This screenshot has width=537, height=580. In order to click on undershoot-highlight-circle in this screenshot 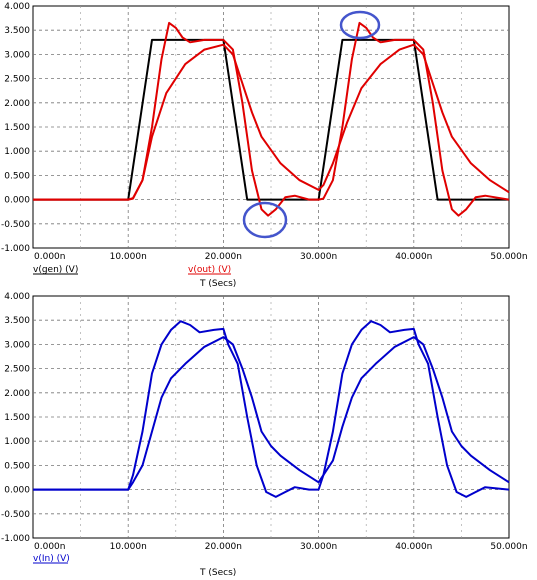, I will do `click(265, 220)`.